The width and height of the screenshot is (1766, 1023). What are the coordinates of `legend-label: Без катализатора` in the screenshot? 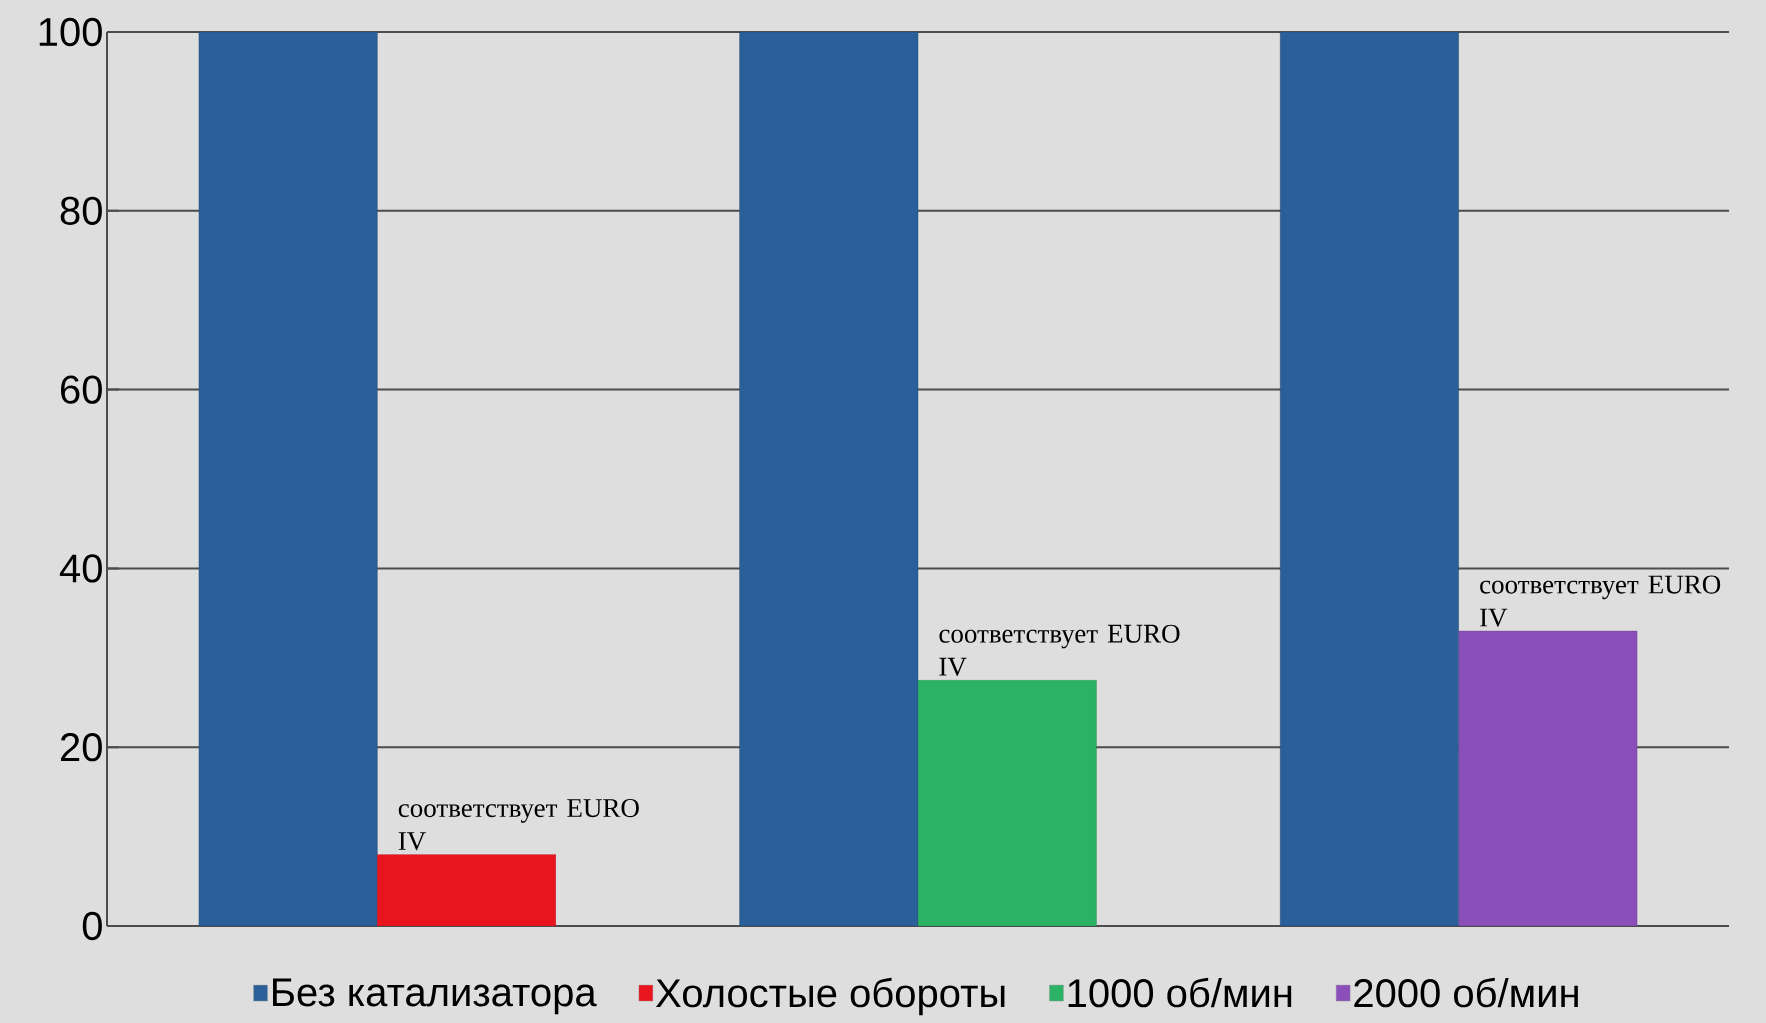 It's located at (435, 996).